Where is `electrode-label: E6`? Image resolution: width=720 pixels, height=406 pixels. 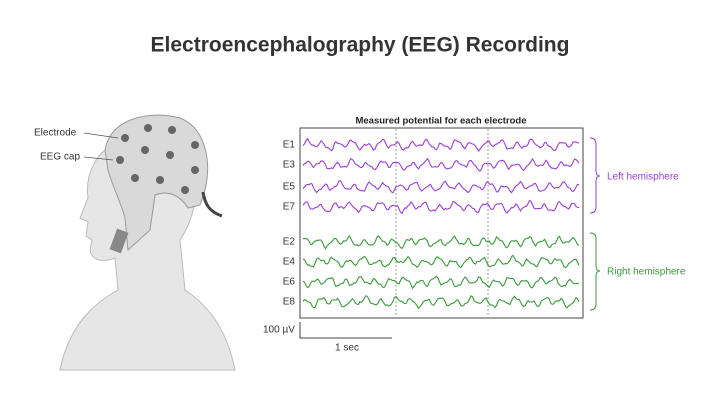
electrode-label: E6 is located at coordinates (289, 282).